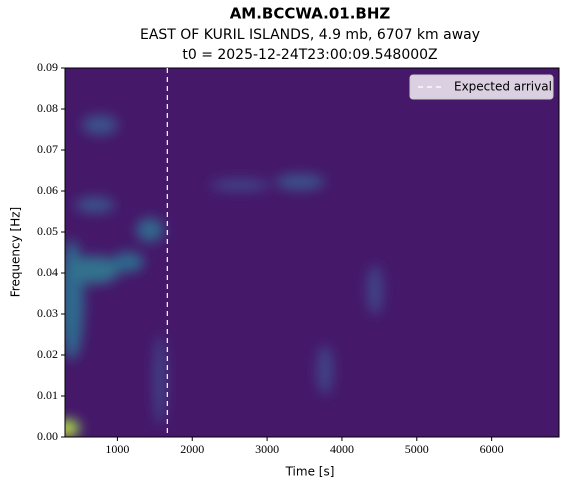 This screenshot has height=491, width=573. I want to click on x-tick-label: 6000, so click(492, 449).